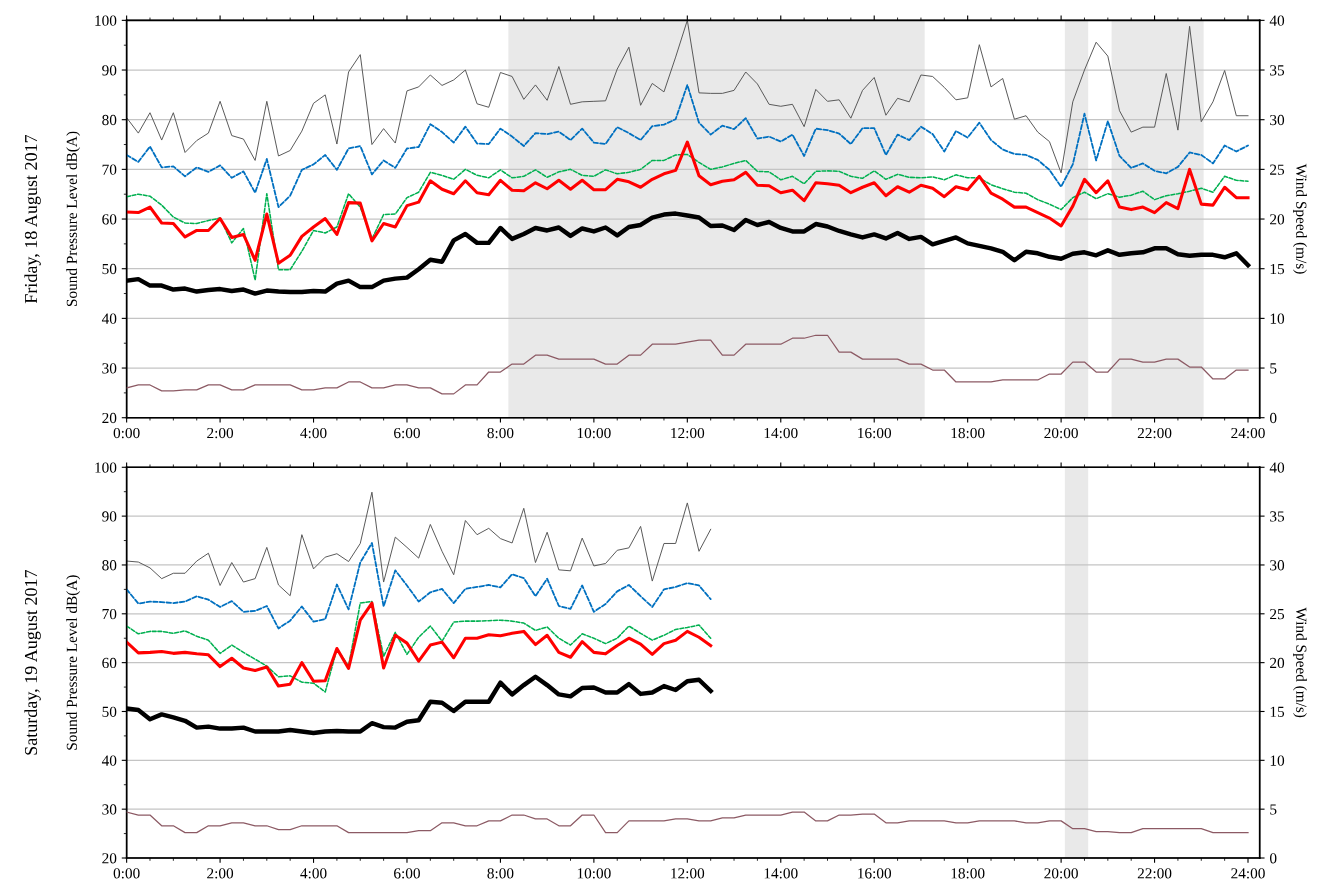 This screenshot has height=885, width=1333. Describe the element at coordinates (32, 662) in the screenshot. I see `text: Saturday, 19 August 2017` at that location.